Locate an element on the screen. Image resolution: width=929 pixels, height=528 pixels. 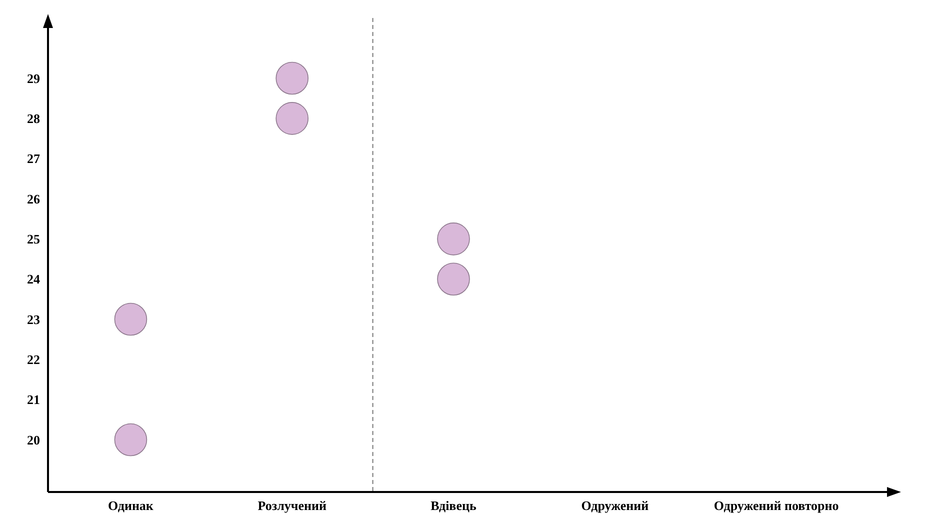
y-tick-label: 20 is located at coordinates (33, 440).